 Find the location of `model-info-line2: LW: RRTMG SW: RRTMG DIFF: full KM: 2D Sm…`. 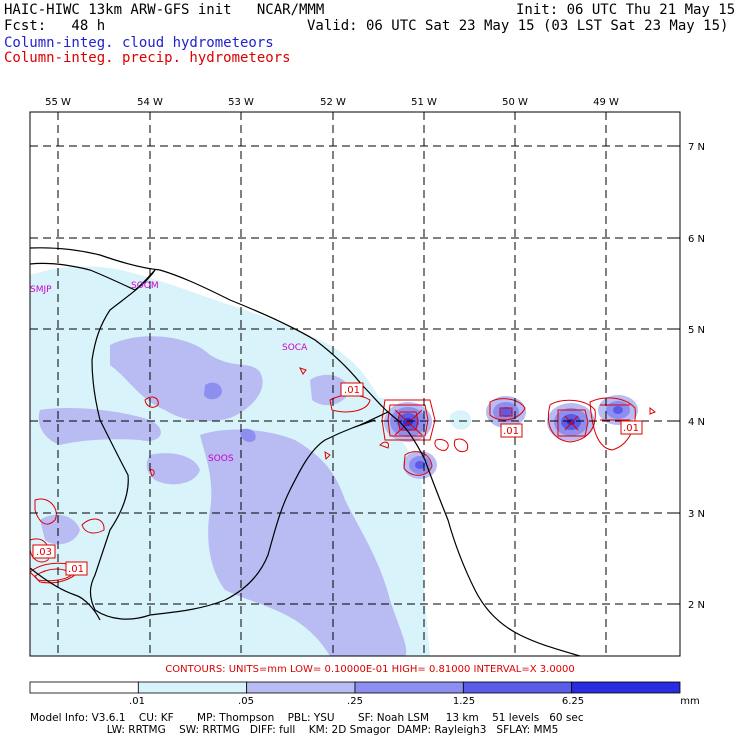

model-info-line2: LW: RRTMG SW: RRTMG DIFF: full KM: 2D Sm… is located at coordinates (294, 730).